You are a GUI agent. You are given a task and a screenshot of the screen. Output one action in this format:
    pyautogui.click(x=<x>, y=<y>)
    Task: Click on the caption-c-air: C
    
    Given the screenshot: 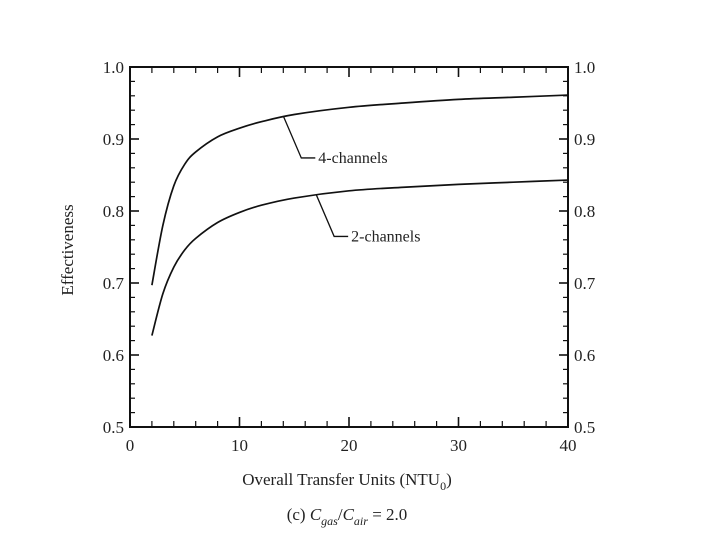 What is the action you would take?
    pyautogui.click(x=349, y=514)
    